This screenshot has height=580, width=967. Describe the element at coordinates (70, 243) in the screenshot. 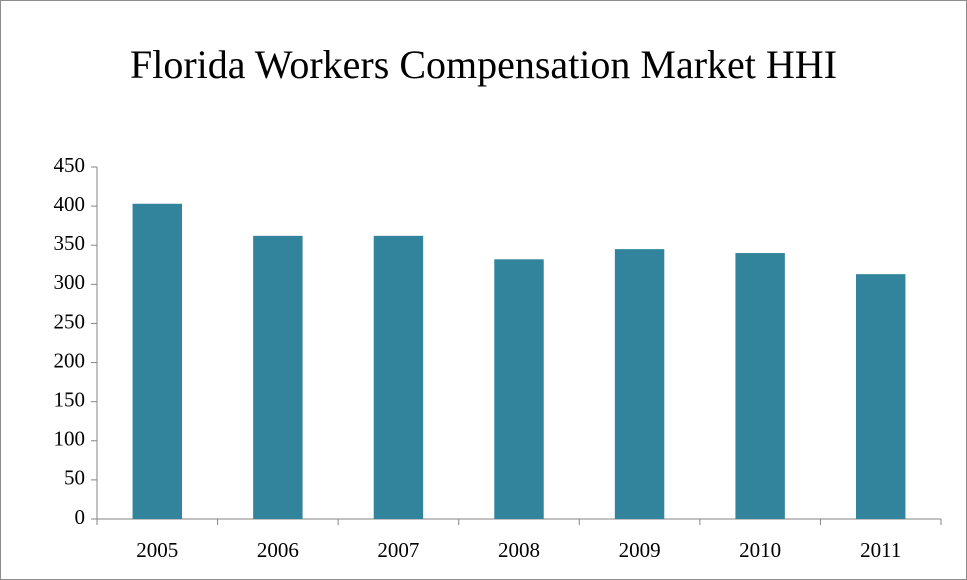

I see `y-tick-label: 350` at that location.